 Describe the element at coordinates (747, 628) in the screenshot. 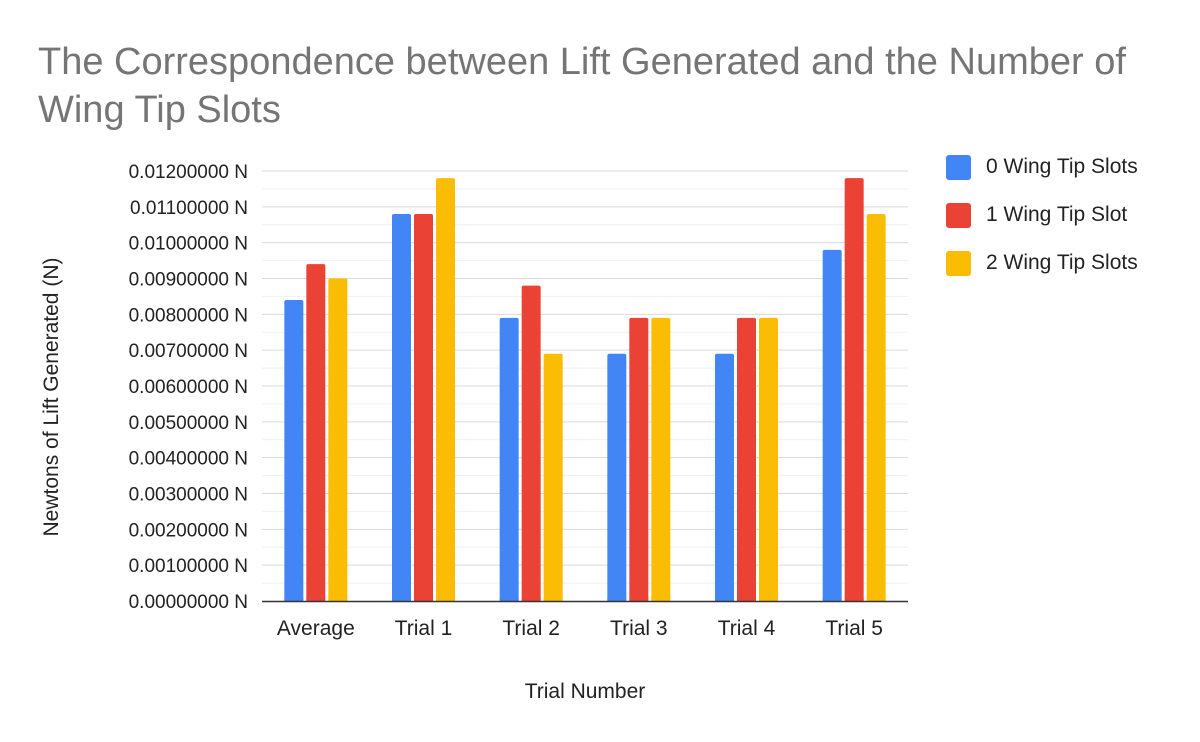

I see `x-tick-label: Trial 4` at that location.